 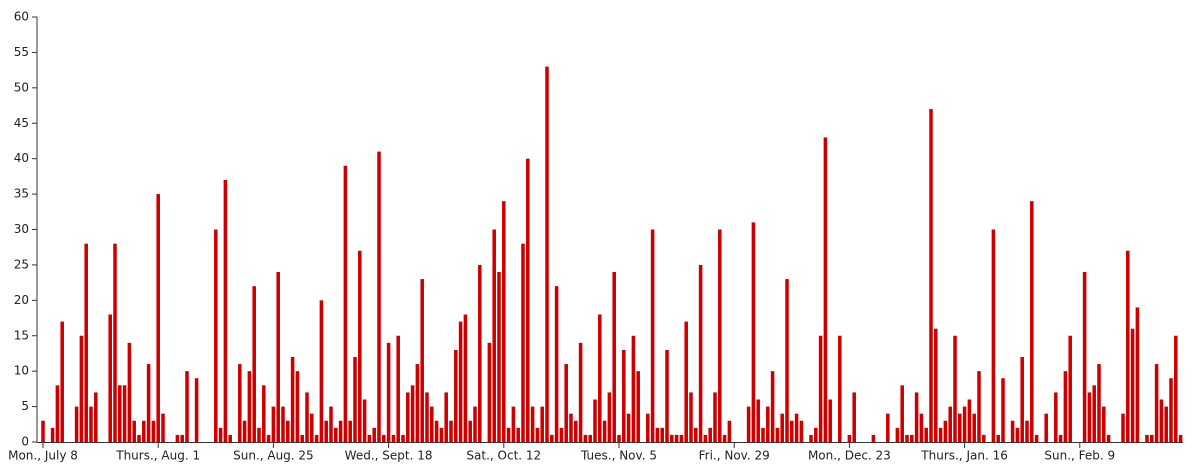 I want to click on y-tick-label: 45, so click(x=21, y=123).